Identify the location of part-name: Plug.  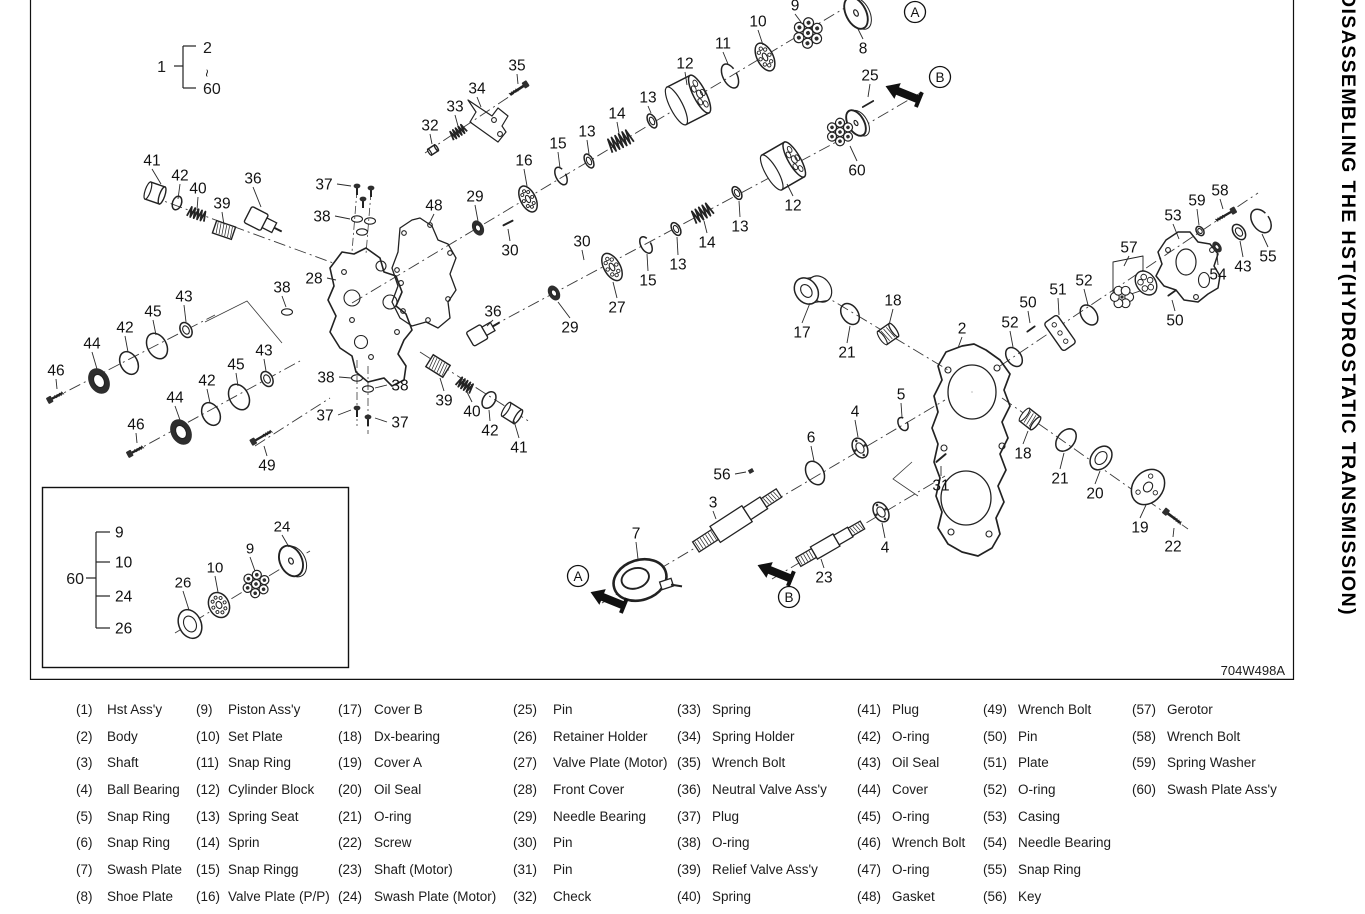
(726, 816).